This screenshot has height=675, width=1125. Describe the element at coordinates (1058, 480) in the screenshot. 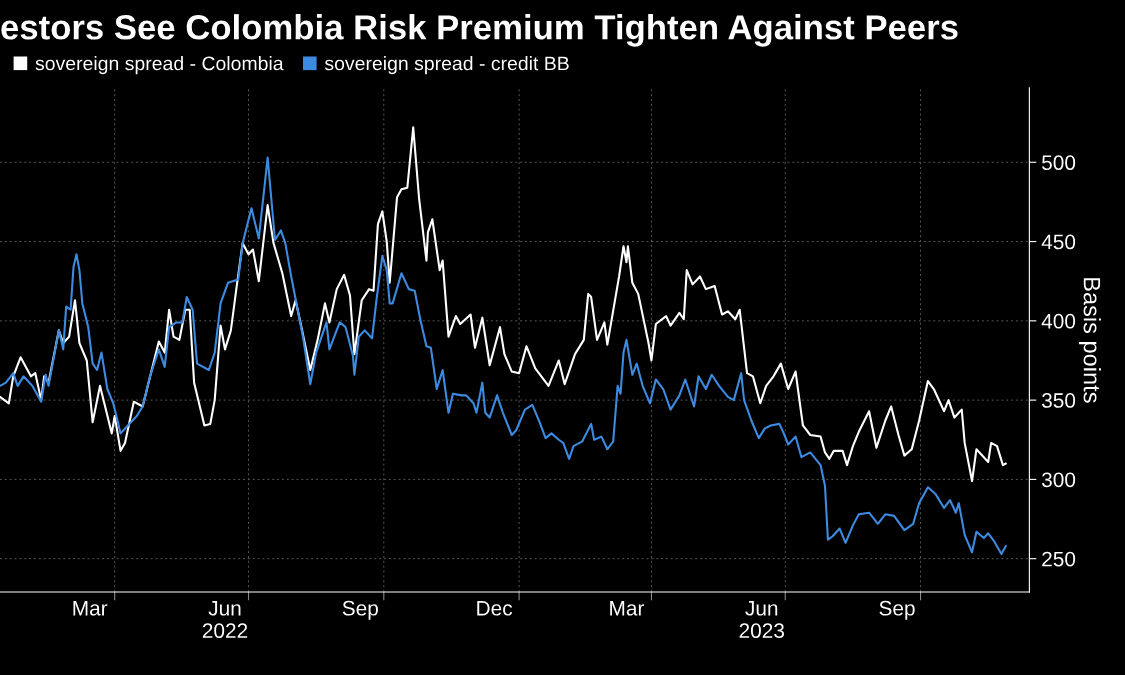

I see `y-tick-label: 300` at that location.